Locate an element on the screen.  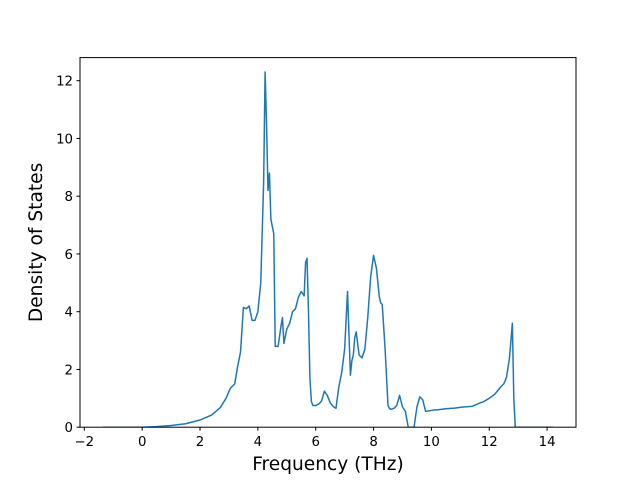
x-tick-label: 14 is located at coordinates (547, 442).